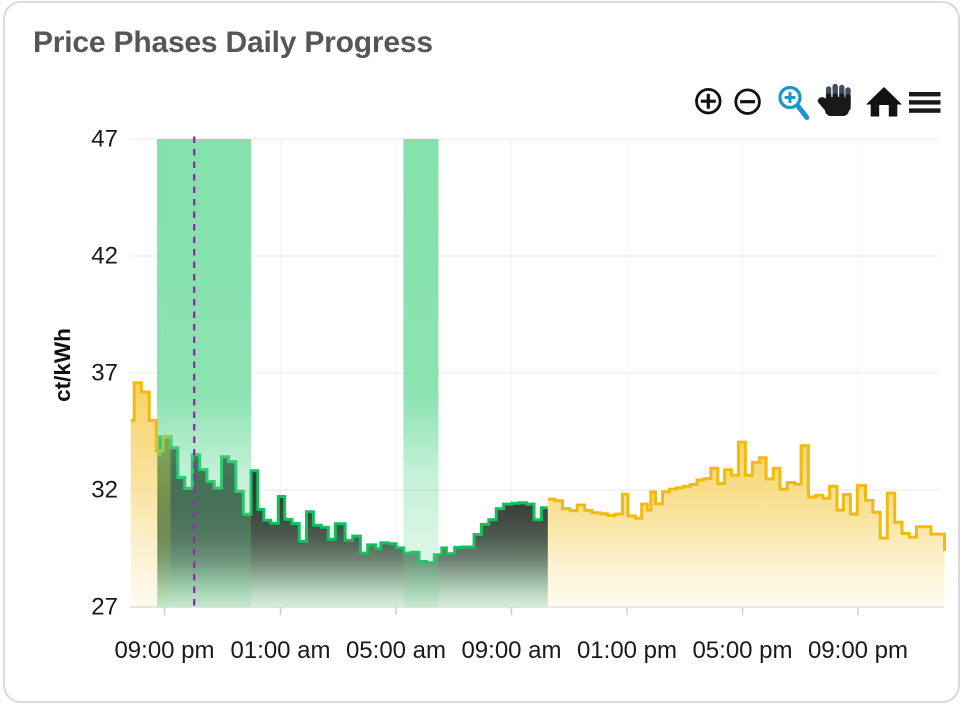 This screenshot has width=962, height=706. What do you see at coordinates (62, 365) in the screenshot?
I see `svg-text: ct/kWh` at bounding box center [62, 365].